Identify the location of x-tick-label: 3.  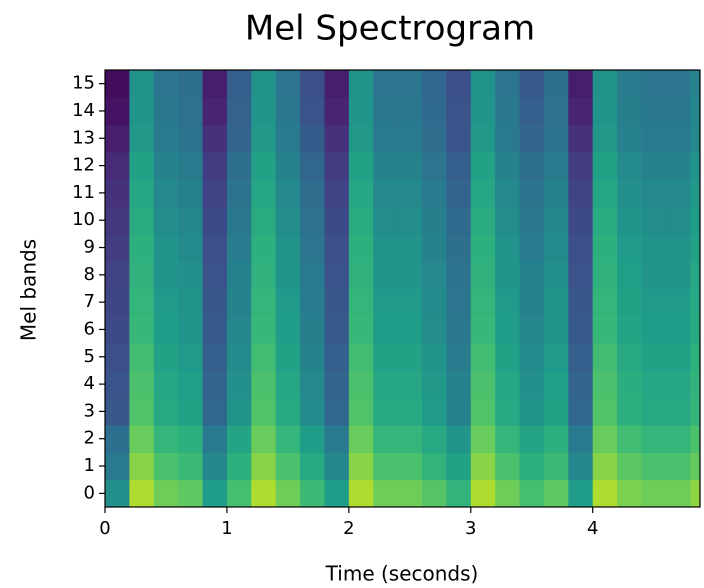
(470, 528).